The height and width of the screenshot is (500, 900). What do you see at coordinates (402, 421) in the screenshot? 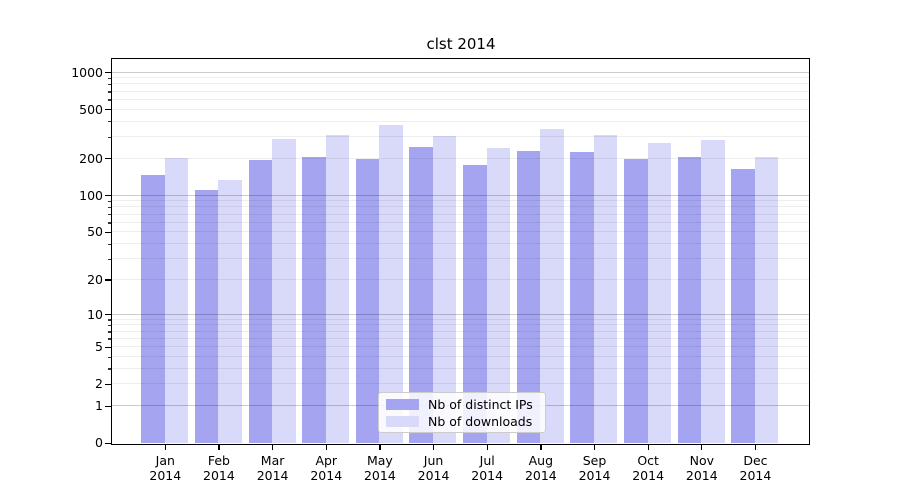
I see `legend-swatch-downloads` at bounding box center [402, 421].